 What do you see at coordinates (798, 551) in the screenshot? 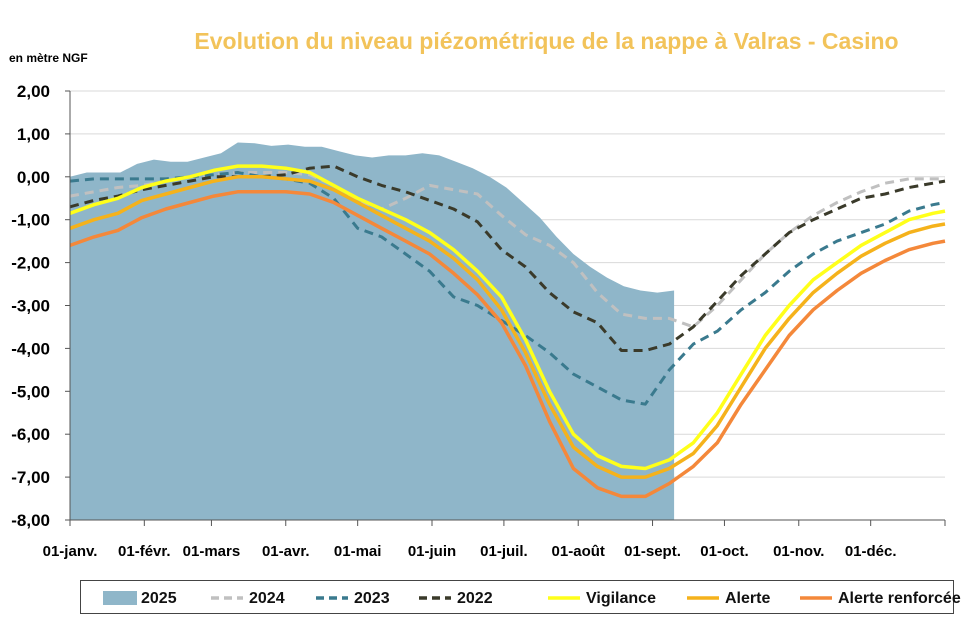
I see `x-tick-label: 01-nov.` at bounding box center [798, 551].